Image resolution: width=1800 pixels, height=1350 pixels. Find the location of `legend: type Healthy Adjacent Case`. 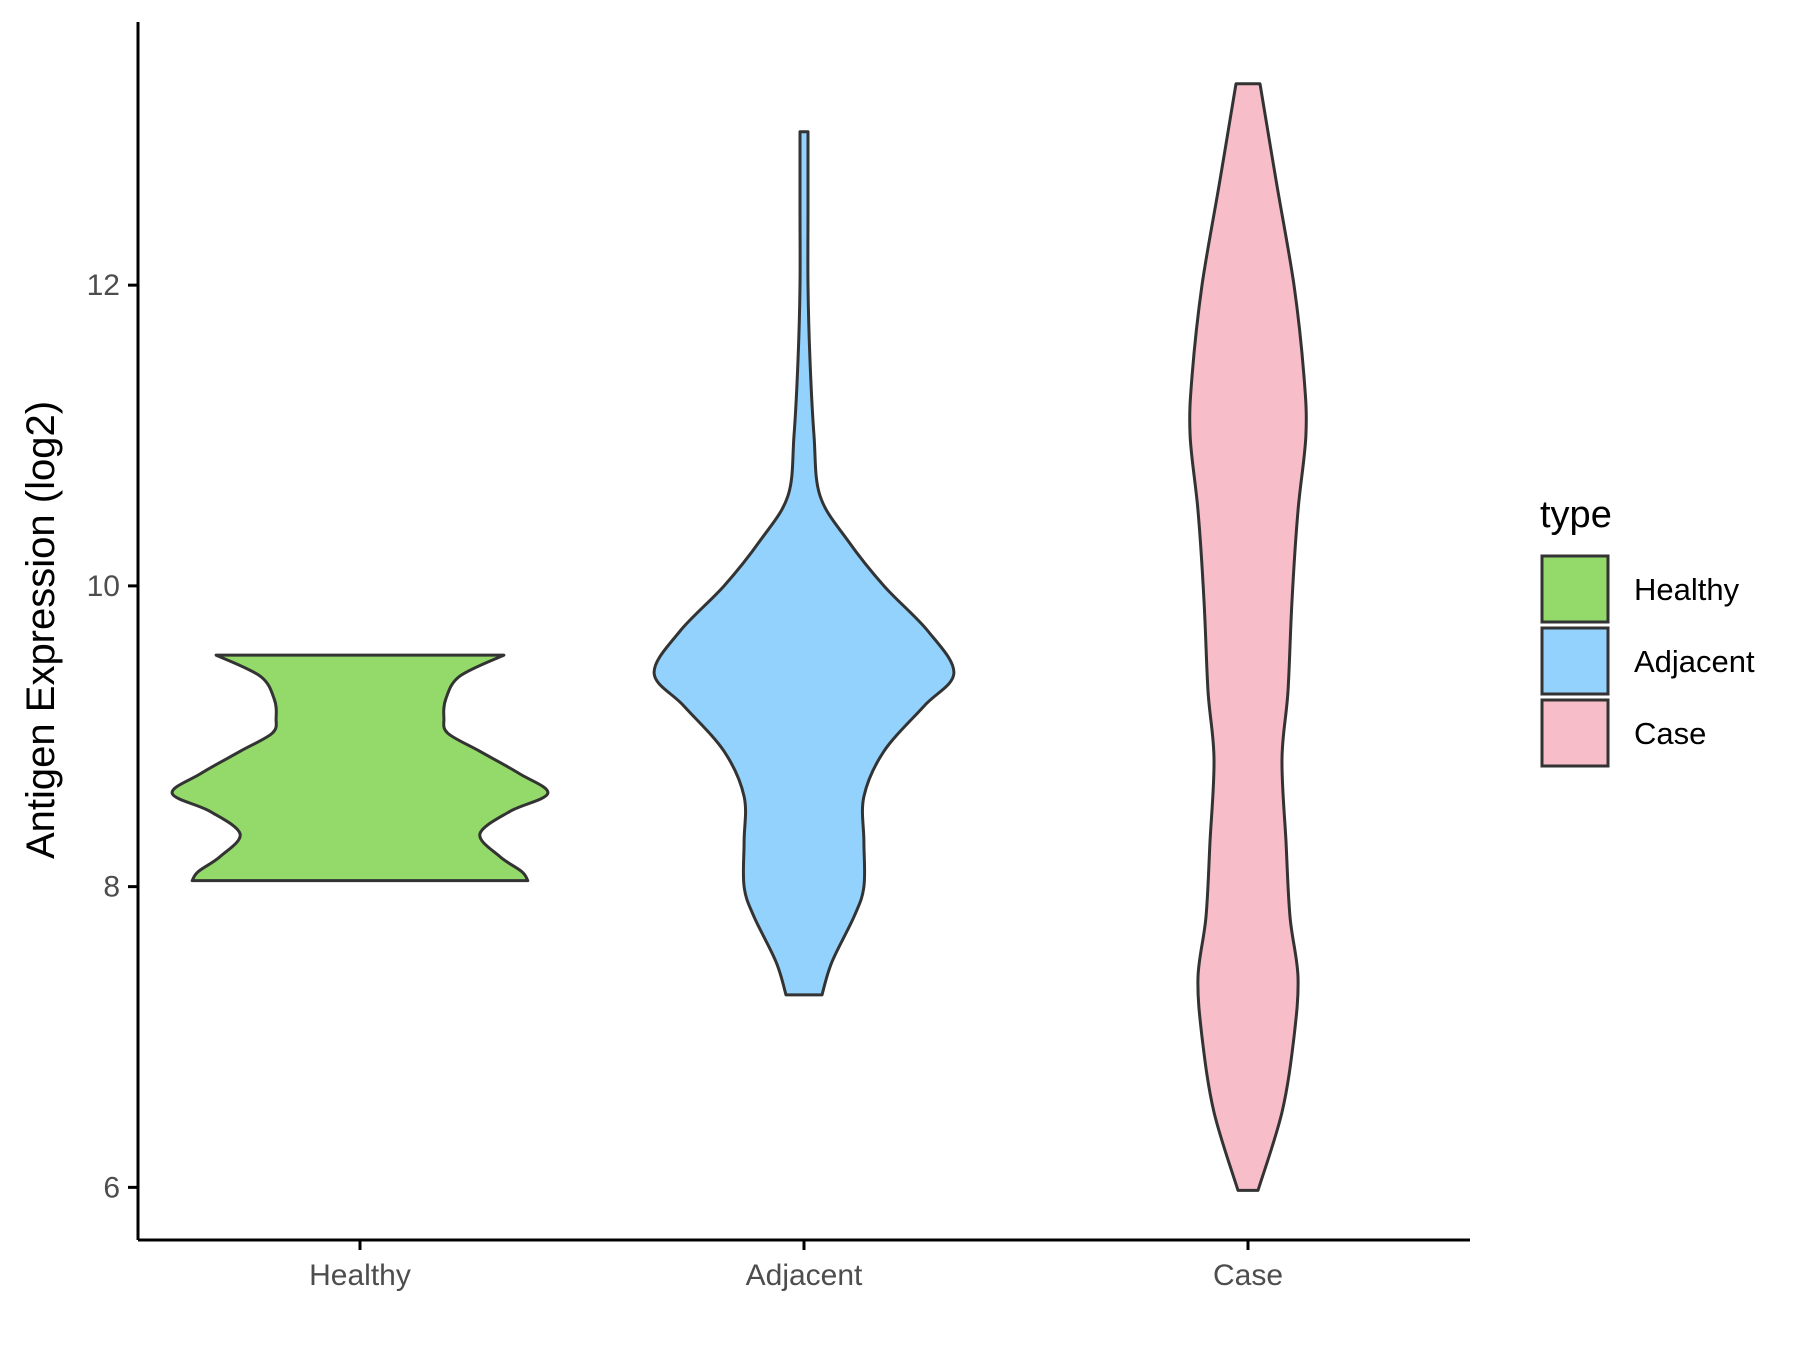

legend: type Healthy Adjacent Case is located at coordinates (1647, 631).